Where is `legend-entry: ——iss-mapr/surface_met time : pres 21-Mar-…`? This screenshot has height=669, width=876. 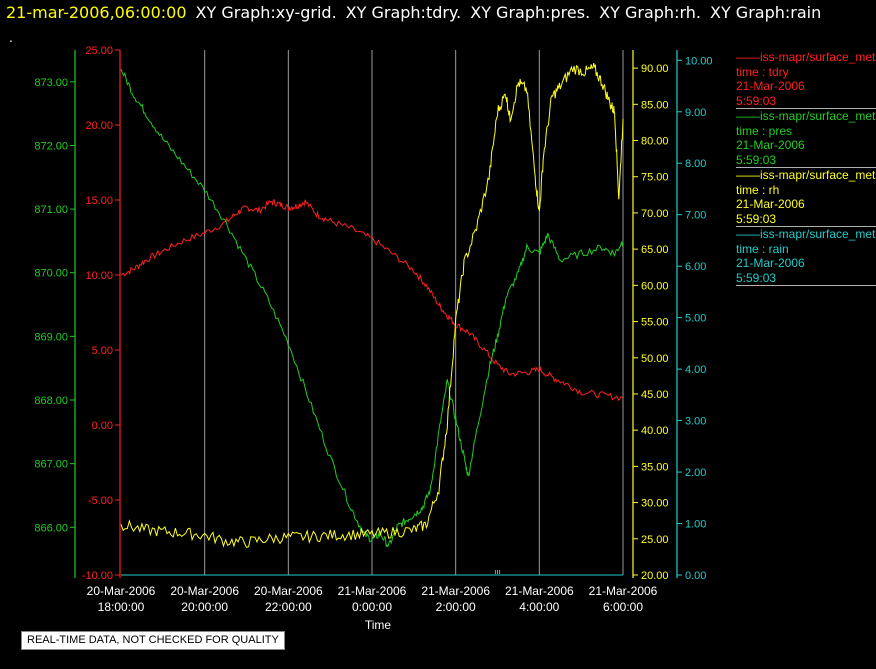 legend-entry: ——iss-mapr/surface_met time : pres 21-Mar-… is located at coordinates (806, 138).